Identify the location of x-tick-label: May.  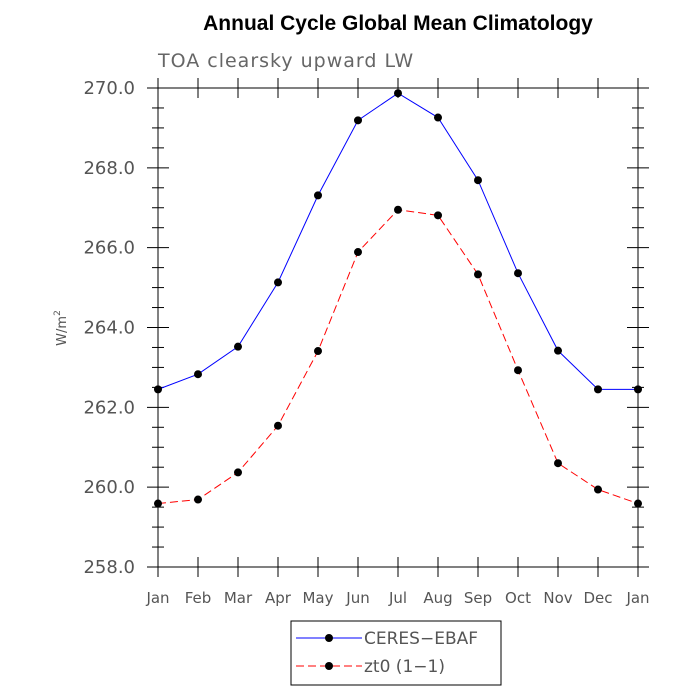
(317, 598).